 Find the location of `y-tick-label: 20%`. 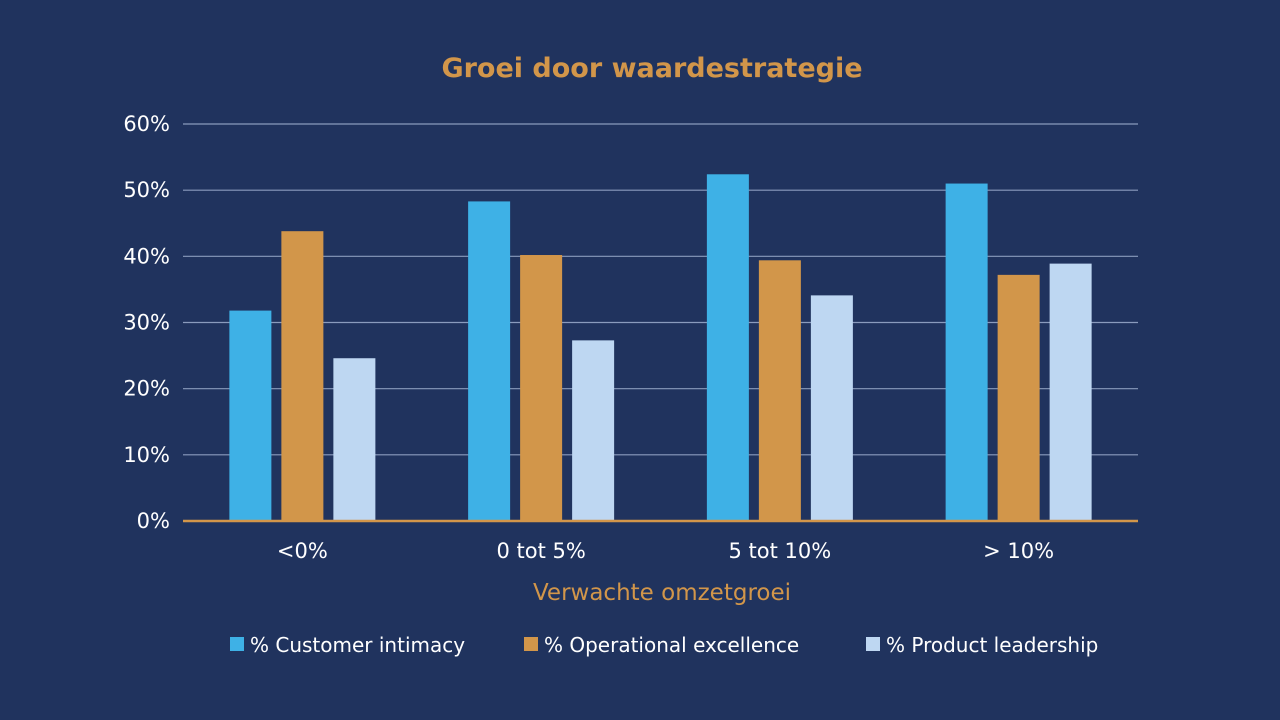

y-tick-label: 20% is located at coordinates (146, 389).